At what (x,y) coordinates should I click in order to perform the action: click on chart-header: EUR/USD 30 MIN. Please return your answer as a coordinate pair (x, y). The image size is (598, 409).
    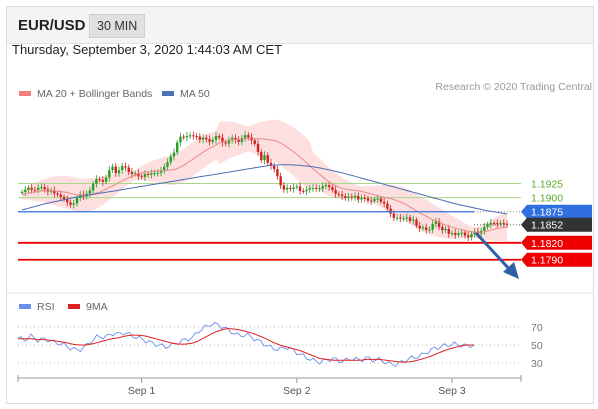
    Looking at the image, I should click on (300, 25).